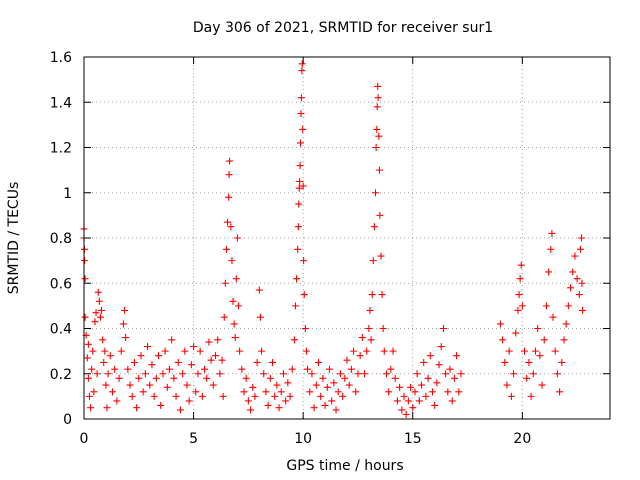 The height and width of the screenshot is (480, 640). Describe the element at coordinates (193, 439) in the screenshot. I see `x-tick-label: 5` at that location.